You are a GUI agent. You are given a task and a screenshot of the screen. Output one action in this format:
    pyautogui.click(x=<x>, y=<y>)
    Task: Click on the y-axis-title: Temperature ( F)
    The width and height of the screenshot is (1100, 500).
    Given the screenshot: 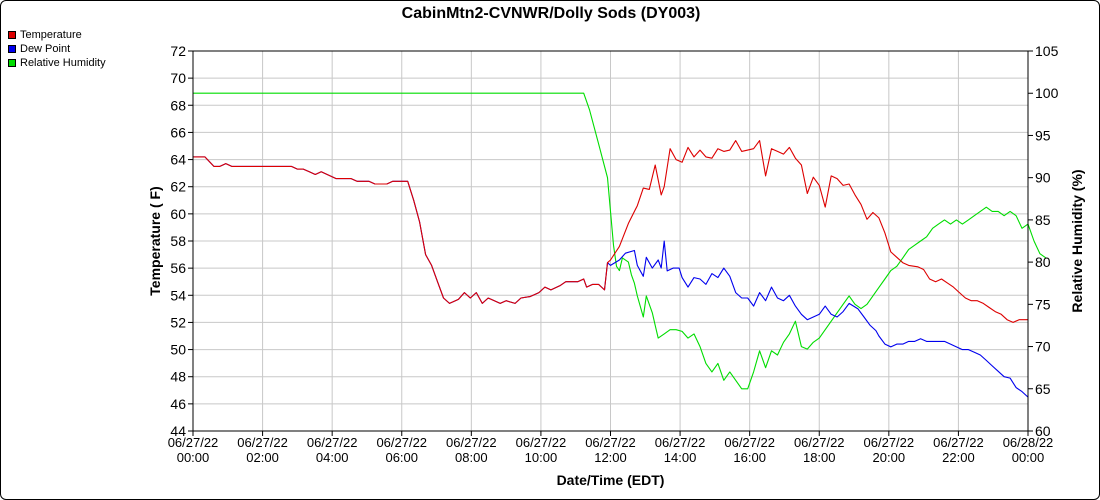 What is the action you would take?
    pyautogui.click(x=155, y=240)
    